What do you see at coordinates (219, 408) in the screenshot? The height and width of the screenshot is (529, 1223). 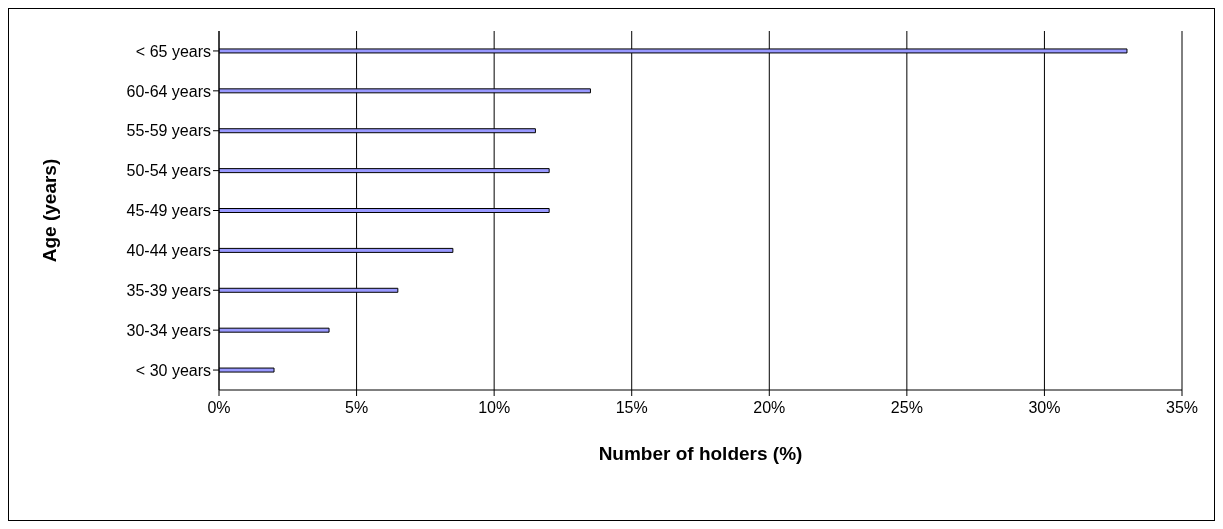 I see `x-tick-label: 0%` at bounding box center [219, 408].